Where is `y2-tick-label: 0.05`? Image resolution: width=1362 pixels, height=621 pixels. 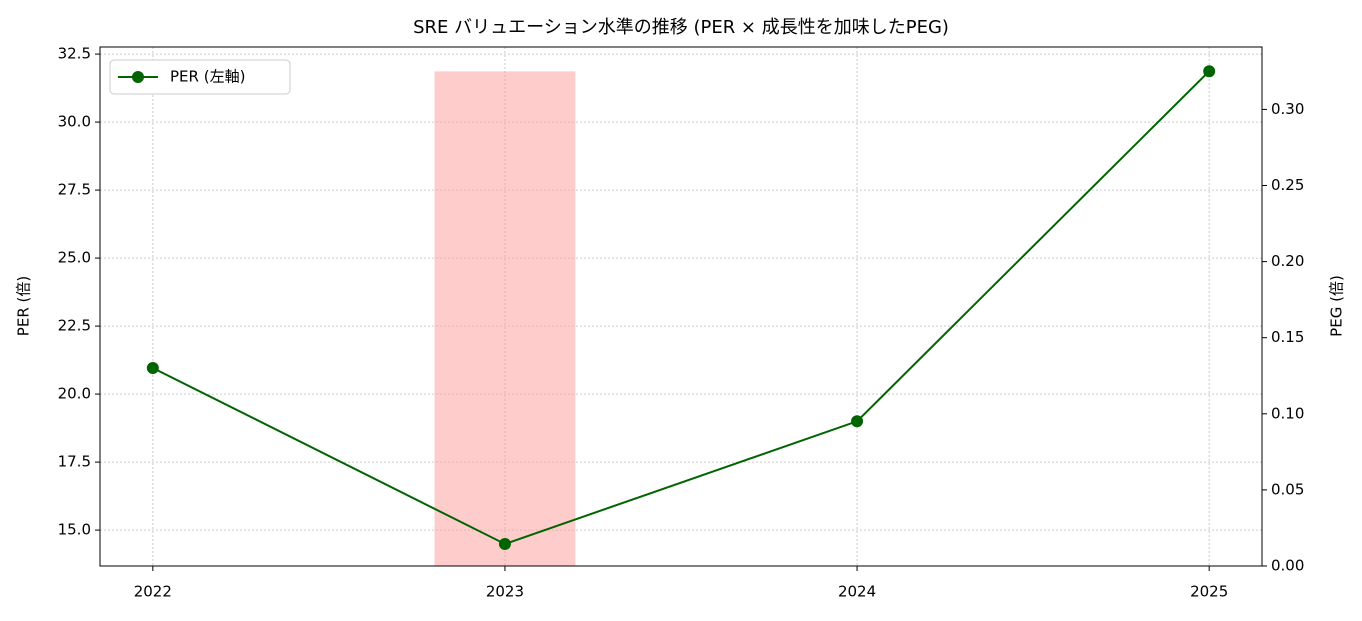 y2-tick-label: 0.05 is located at coordinates (1287, 489).